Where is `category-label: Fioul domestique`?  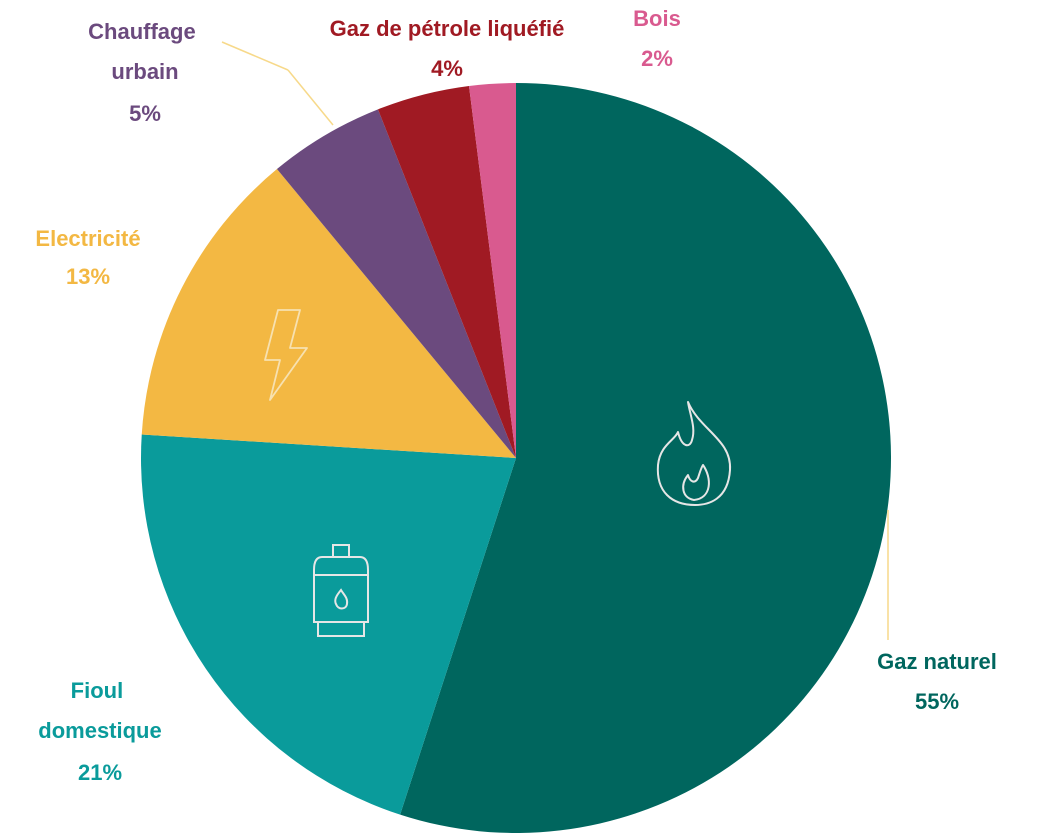
category-label: Fioul domestique is located at coordinates (99, 710).